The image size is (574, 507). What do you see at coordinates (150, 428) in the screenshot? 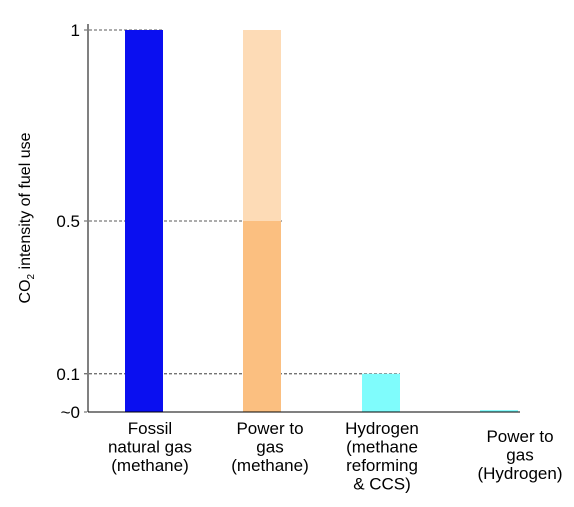
I see `category-label-1-line-1: Fossil` at bounding box center [150, 428].